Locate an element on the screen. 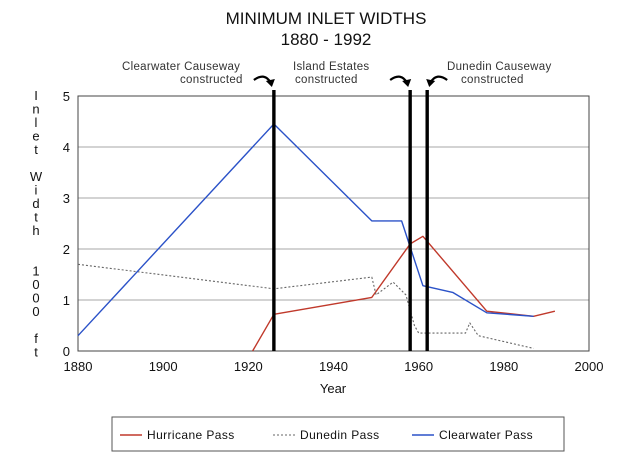 Image resolution: width=618 pixels, height=457 pixels. legend-label: Clearwater Pass is located at coordinates (486, 435).